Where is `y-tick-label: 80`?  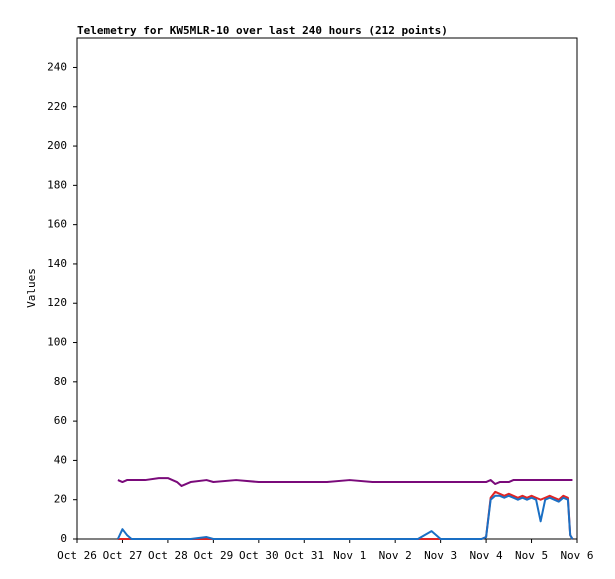
y-tick-label: 80 is located at coordinates (60, 381).